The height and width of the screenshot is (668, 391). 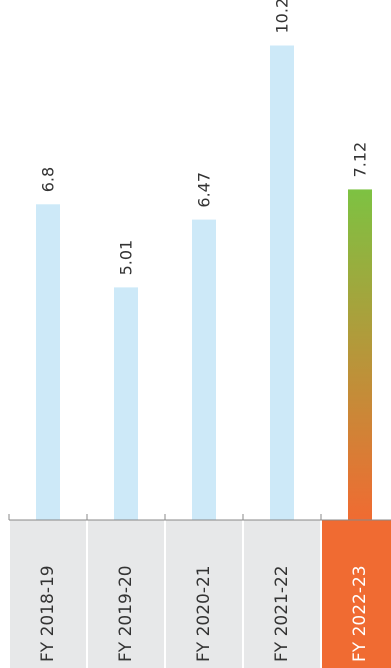 I want to click on value-label: 10.22, so click(x=282, y=17).